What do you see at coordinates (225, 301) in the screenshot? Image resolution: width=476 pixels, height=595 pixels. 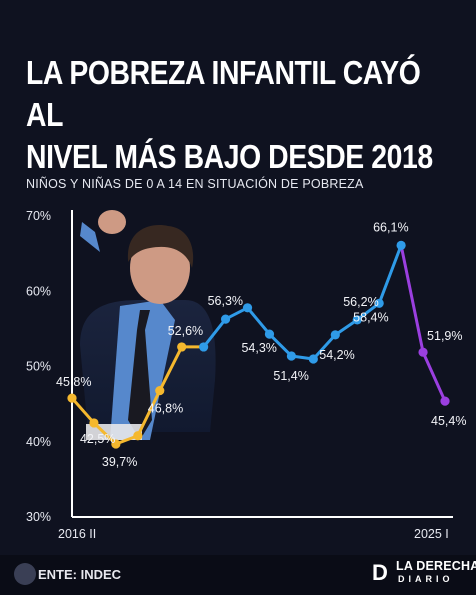 I see `data-label: 56,3%` at bounding box center [225, 301].